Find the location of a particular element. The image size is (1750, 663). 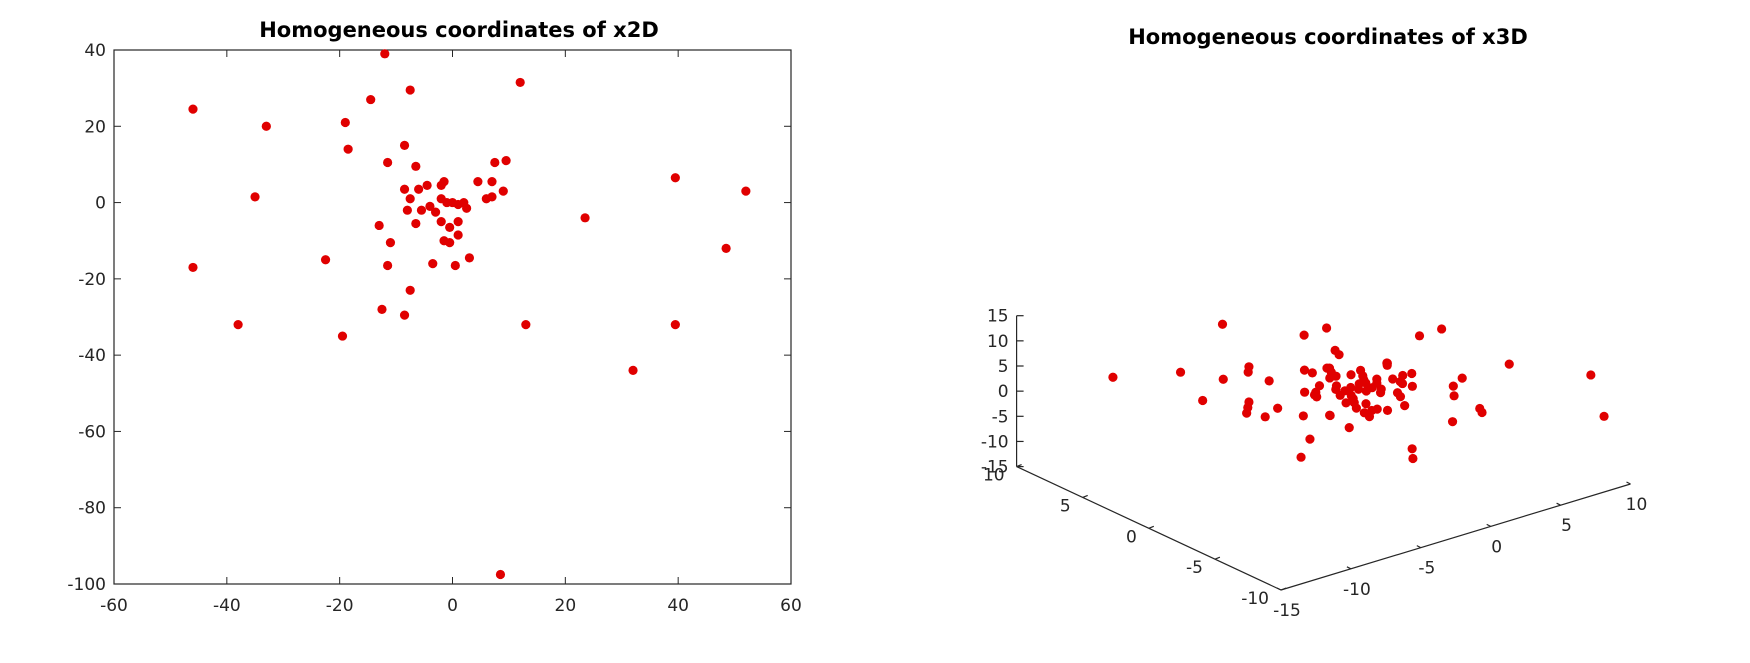

x3d-points is located at coordinates (1358, 391).